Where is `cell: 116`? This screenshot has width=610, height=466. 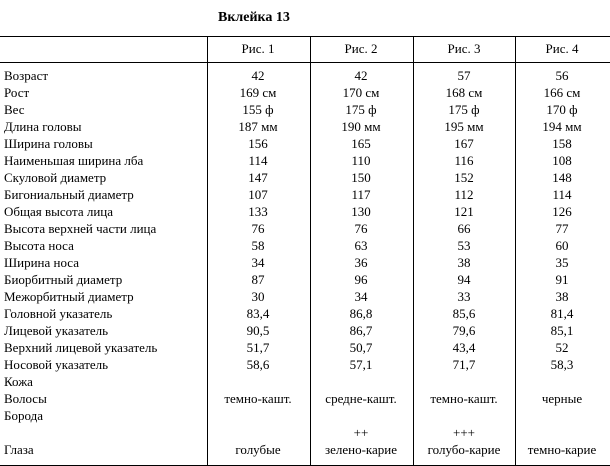
cell: 116 is located at coordinates (464, 160).